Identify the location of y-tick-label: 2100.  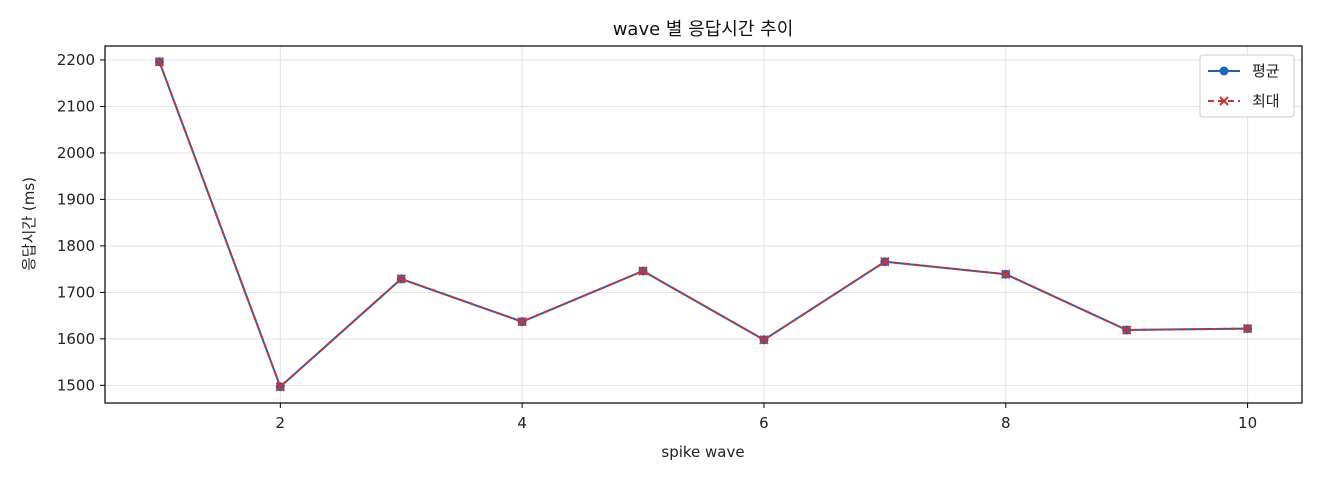
(76, 106).